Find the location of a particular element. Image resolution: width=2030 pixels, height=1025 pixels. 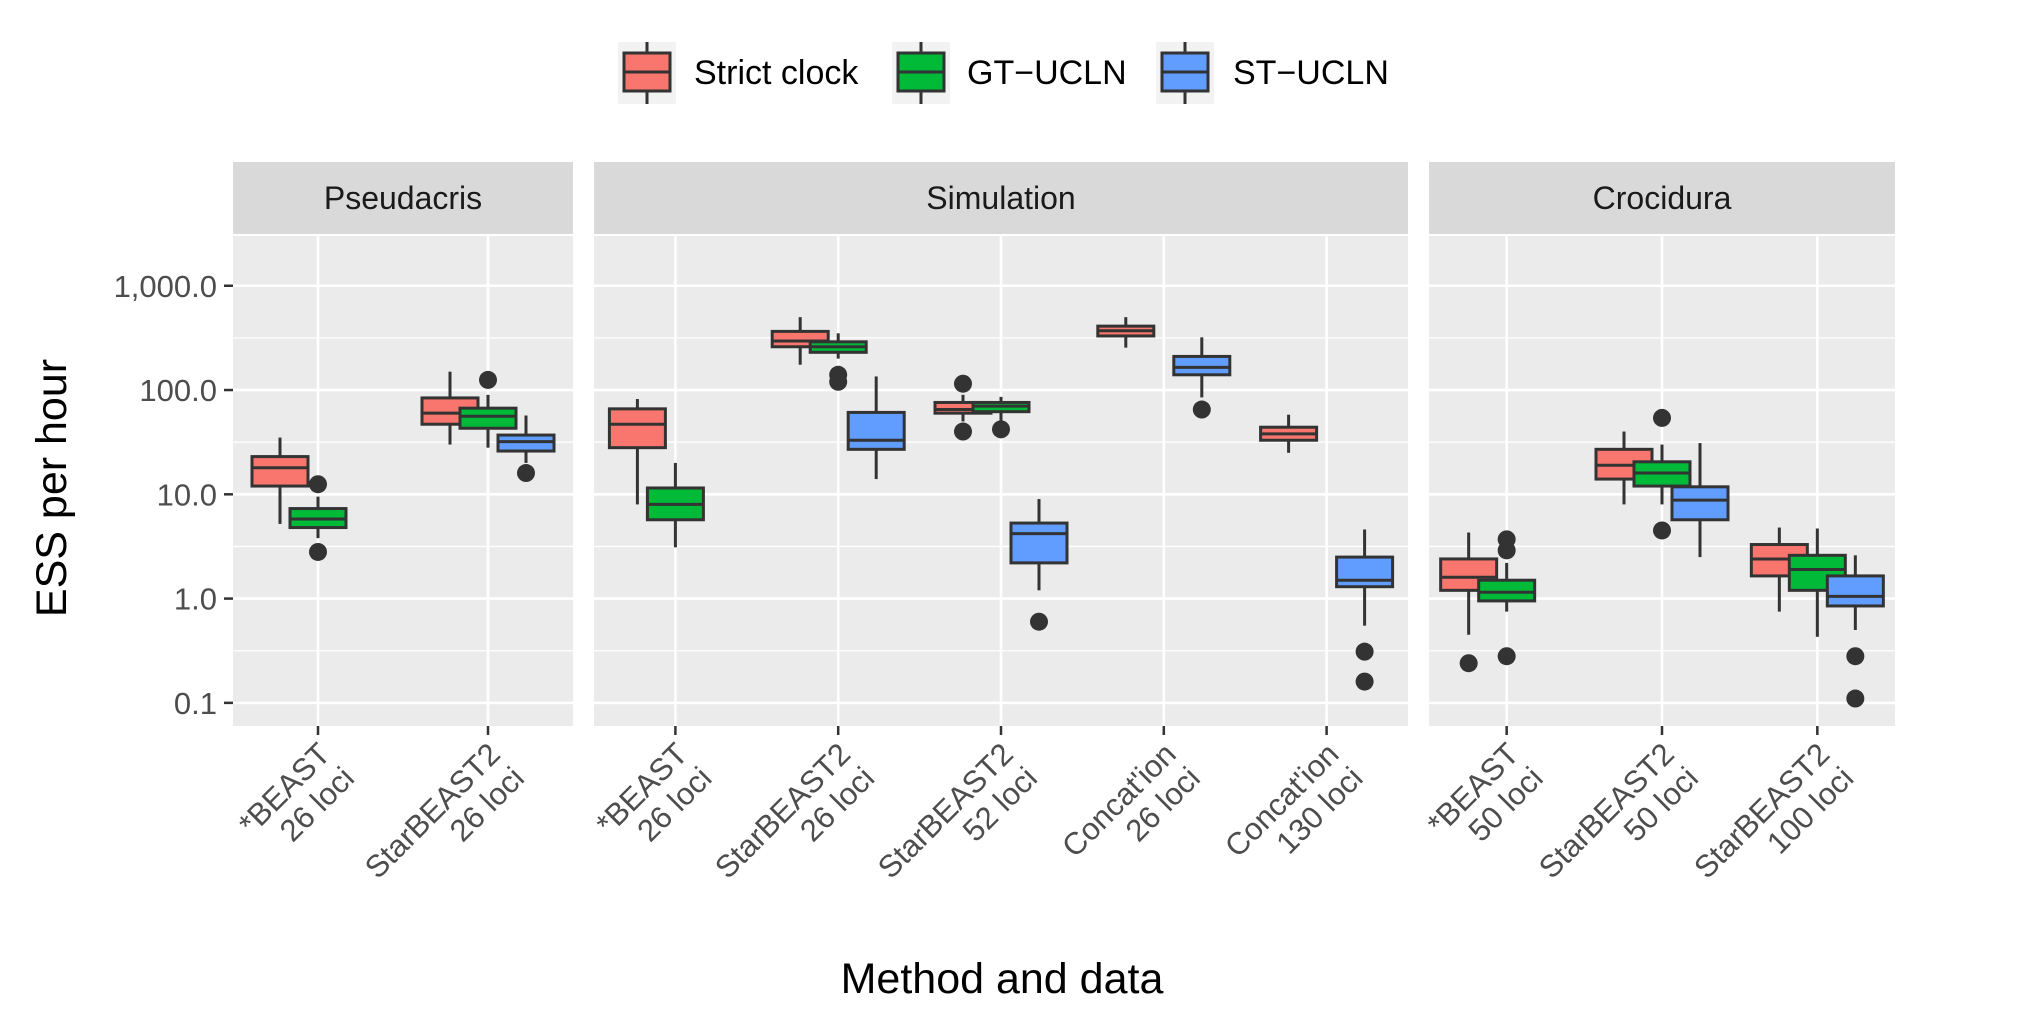

legend-label: ST−UCLN is located at coordinates (1311, 73).